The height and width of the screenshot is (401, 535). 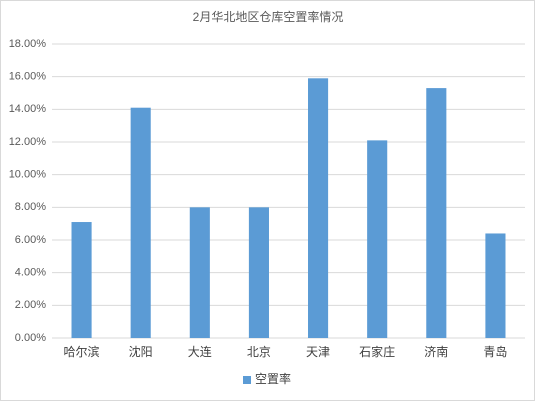 I want to click on x-tick-label: 哈尔滨, so click(x=82, y=351).